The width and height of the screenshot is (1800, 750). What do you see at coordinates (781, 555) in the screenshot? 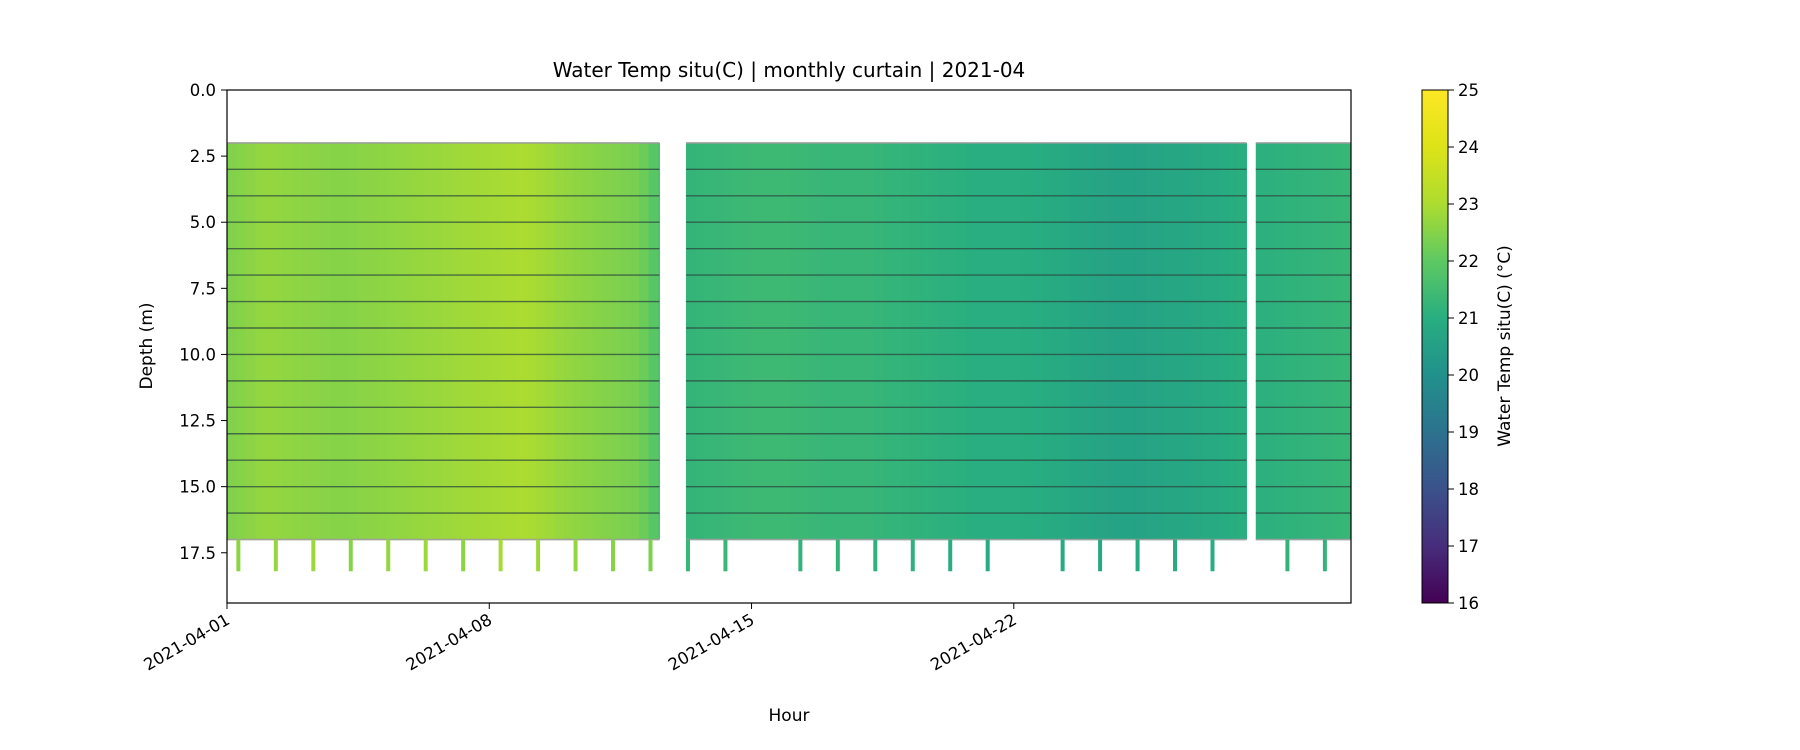
I see `deep-readings` at bounding box center [781, 555].